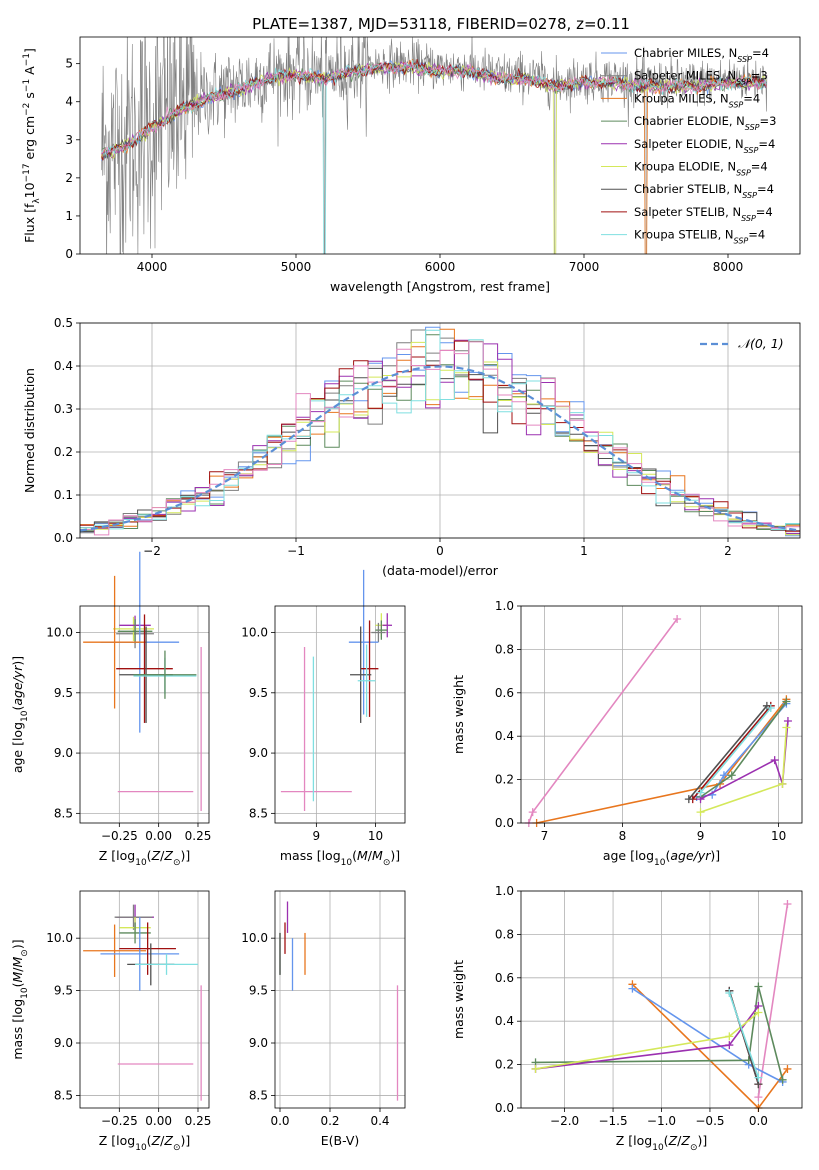 This screenshot has height=1170, width=819. I want to click on label-part: mass [log, so click(17, 1029).